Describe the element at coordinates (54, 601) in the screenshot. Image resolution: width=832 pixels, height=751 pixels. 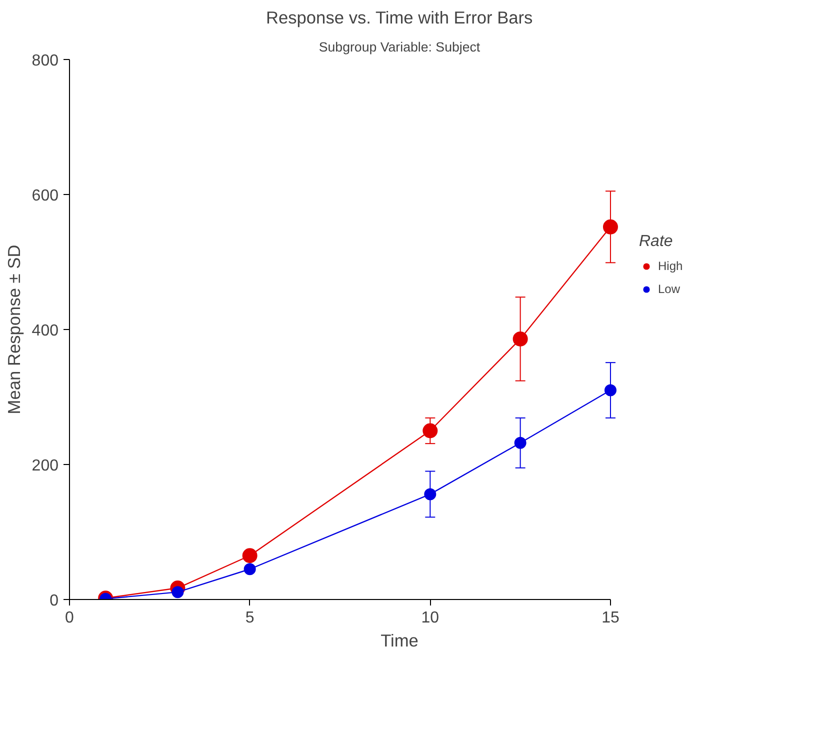
I see `y-tick-label: 0` at that location.